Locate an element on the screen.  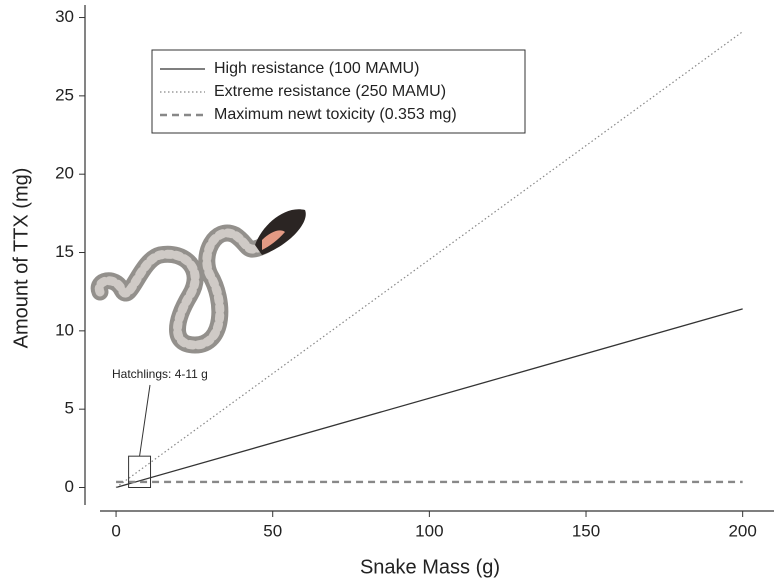
x-tick-label: 200 is located at coordinates (742, 530).